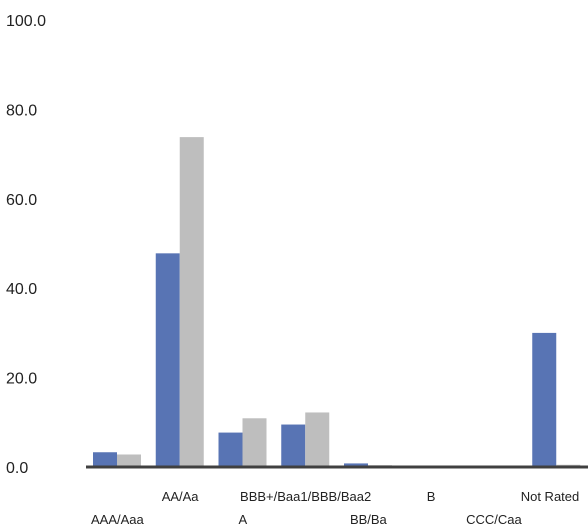 Image resolution: width=588 pixels, height=532 pixels. I want to click on y-tick-label: 80.0, so click(21, 110).